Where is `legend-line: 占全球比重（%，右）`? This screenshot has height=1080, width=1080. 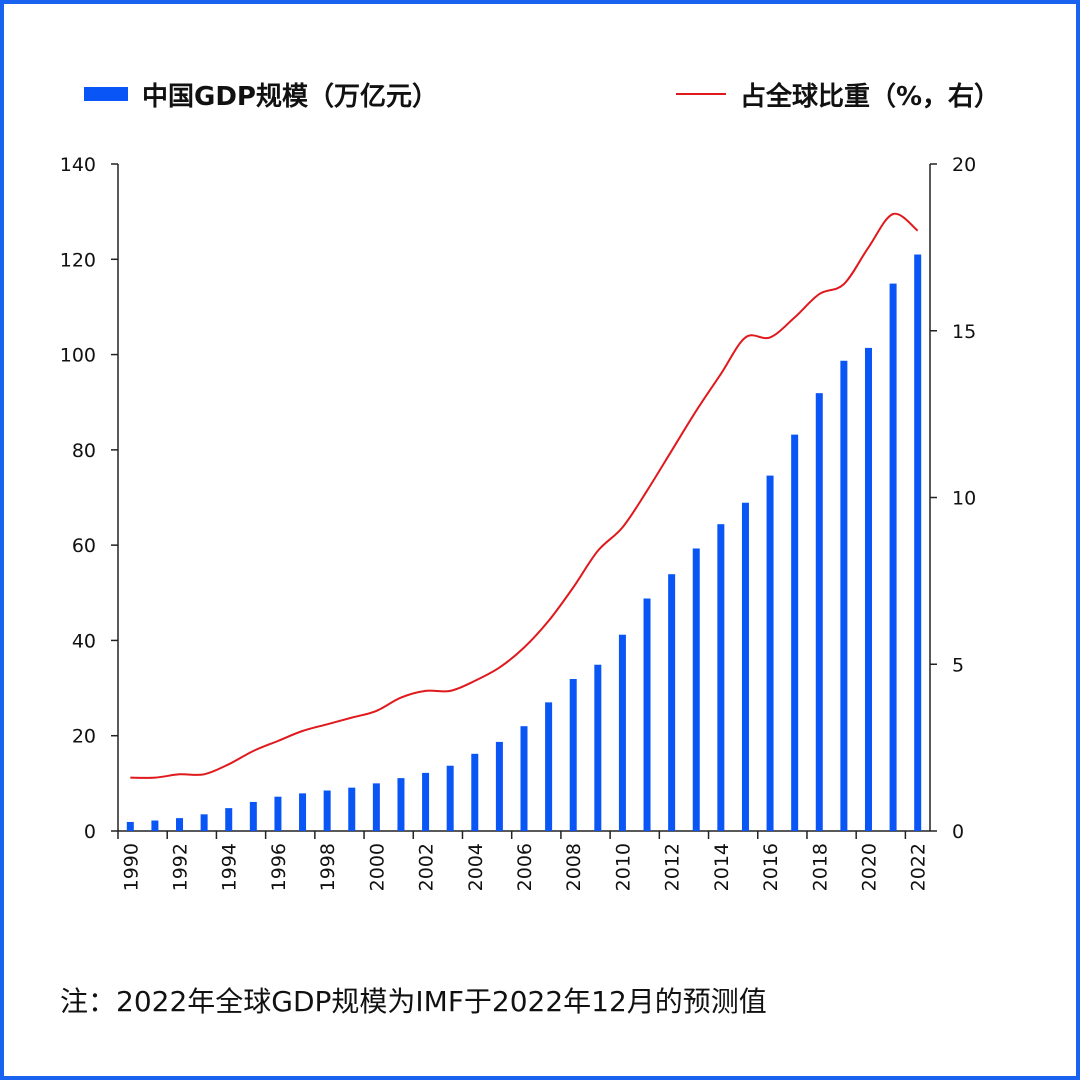
legend-line: 占全球比重（%，右） is located at coordinates (837, 94).